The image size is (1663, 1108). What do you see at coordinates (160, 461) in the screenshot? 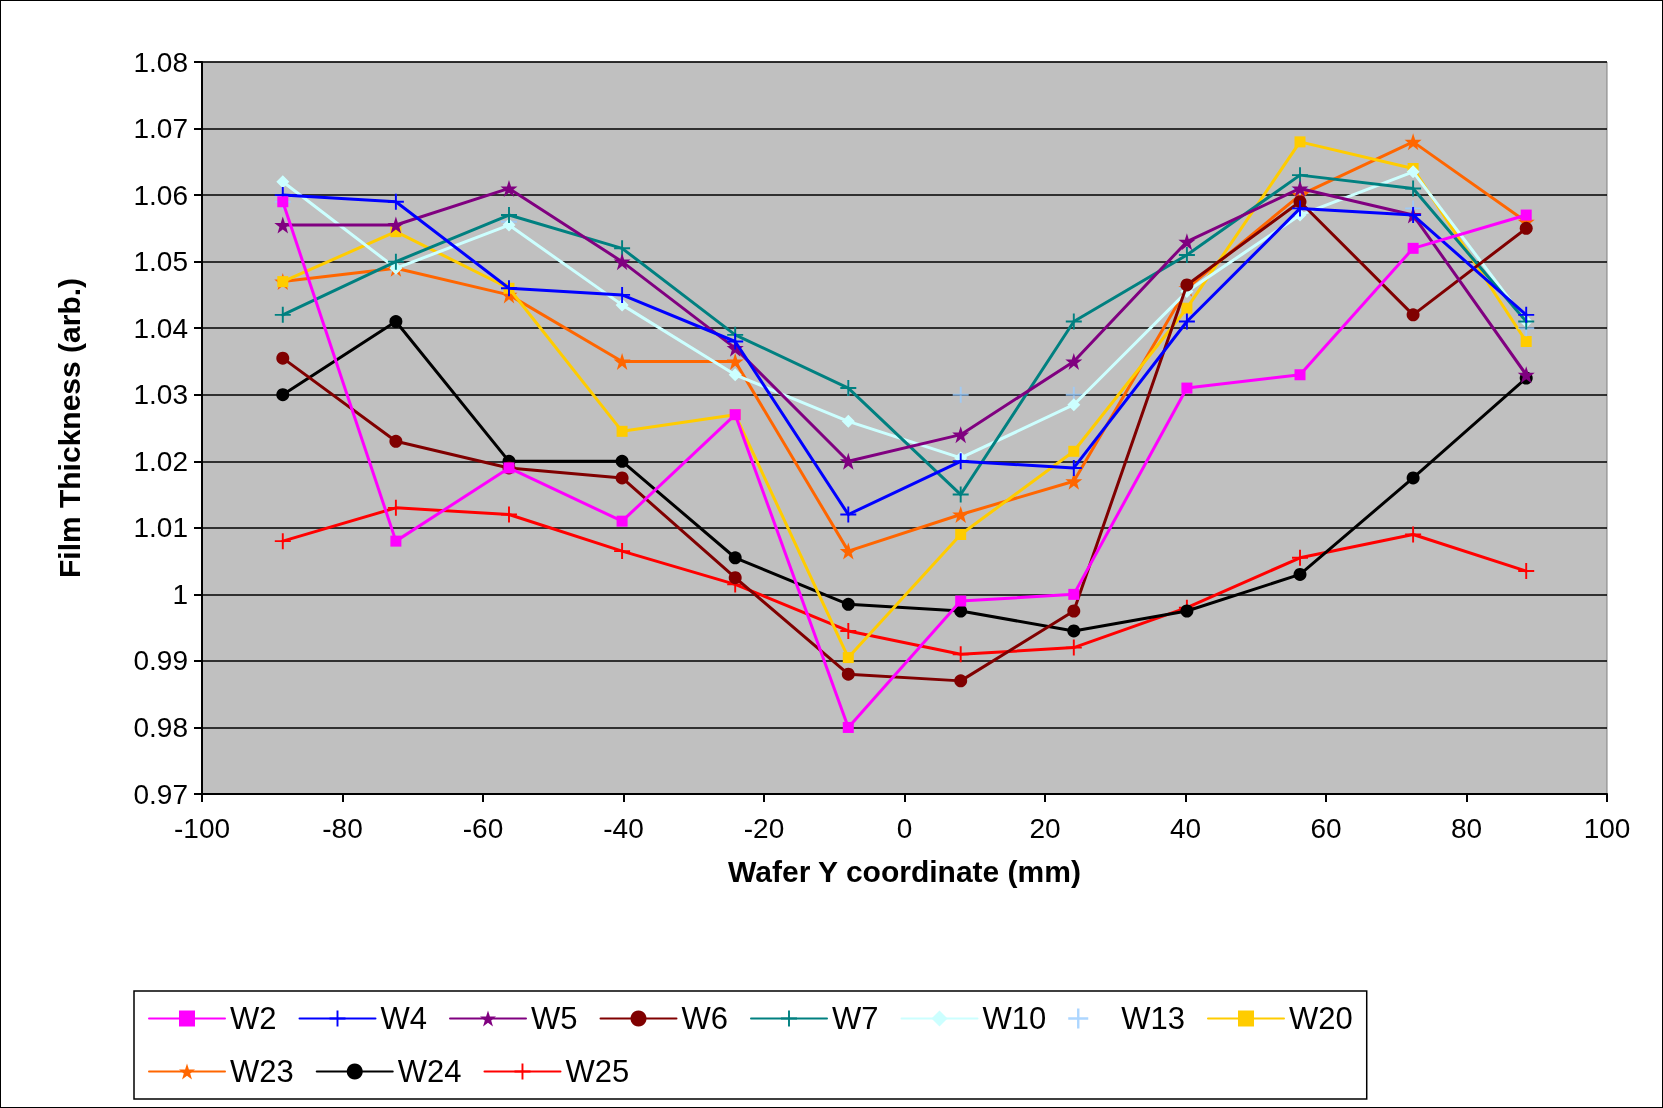
I see `y-tick-label: 1.02` at bounding box center [160, 461].